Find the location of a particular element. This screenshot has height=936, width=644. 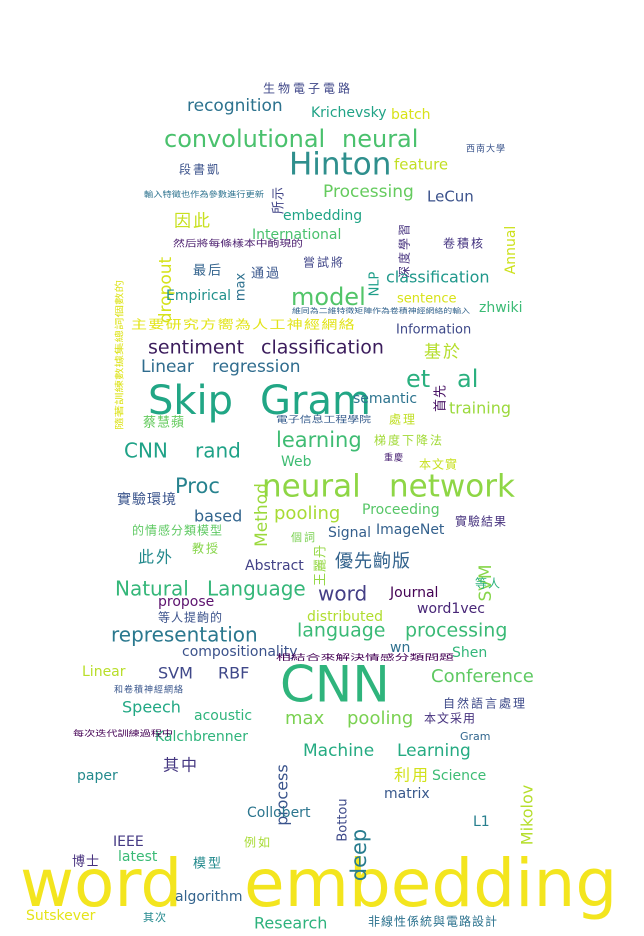

cloud-word-cjk-121: 自然語言處理 is located at coordinates (485, 703).